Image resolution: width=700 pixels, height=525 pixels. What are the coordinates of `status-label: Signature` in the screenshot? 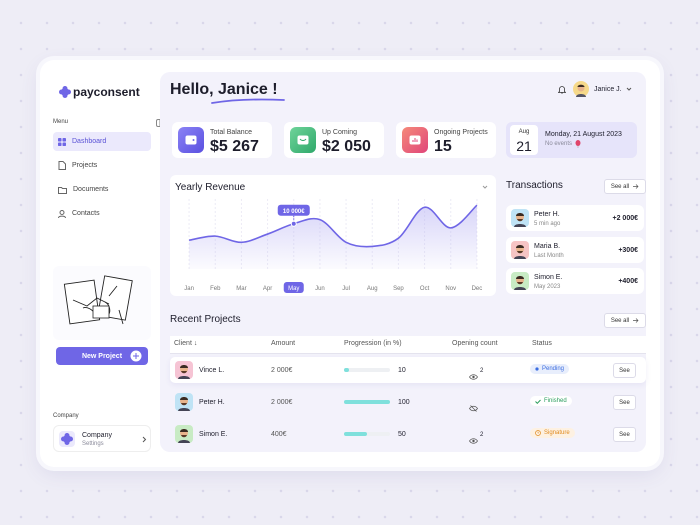 It's located at (557, 433).